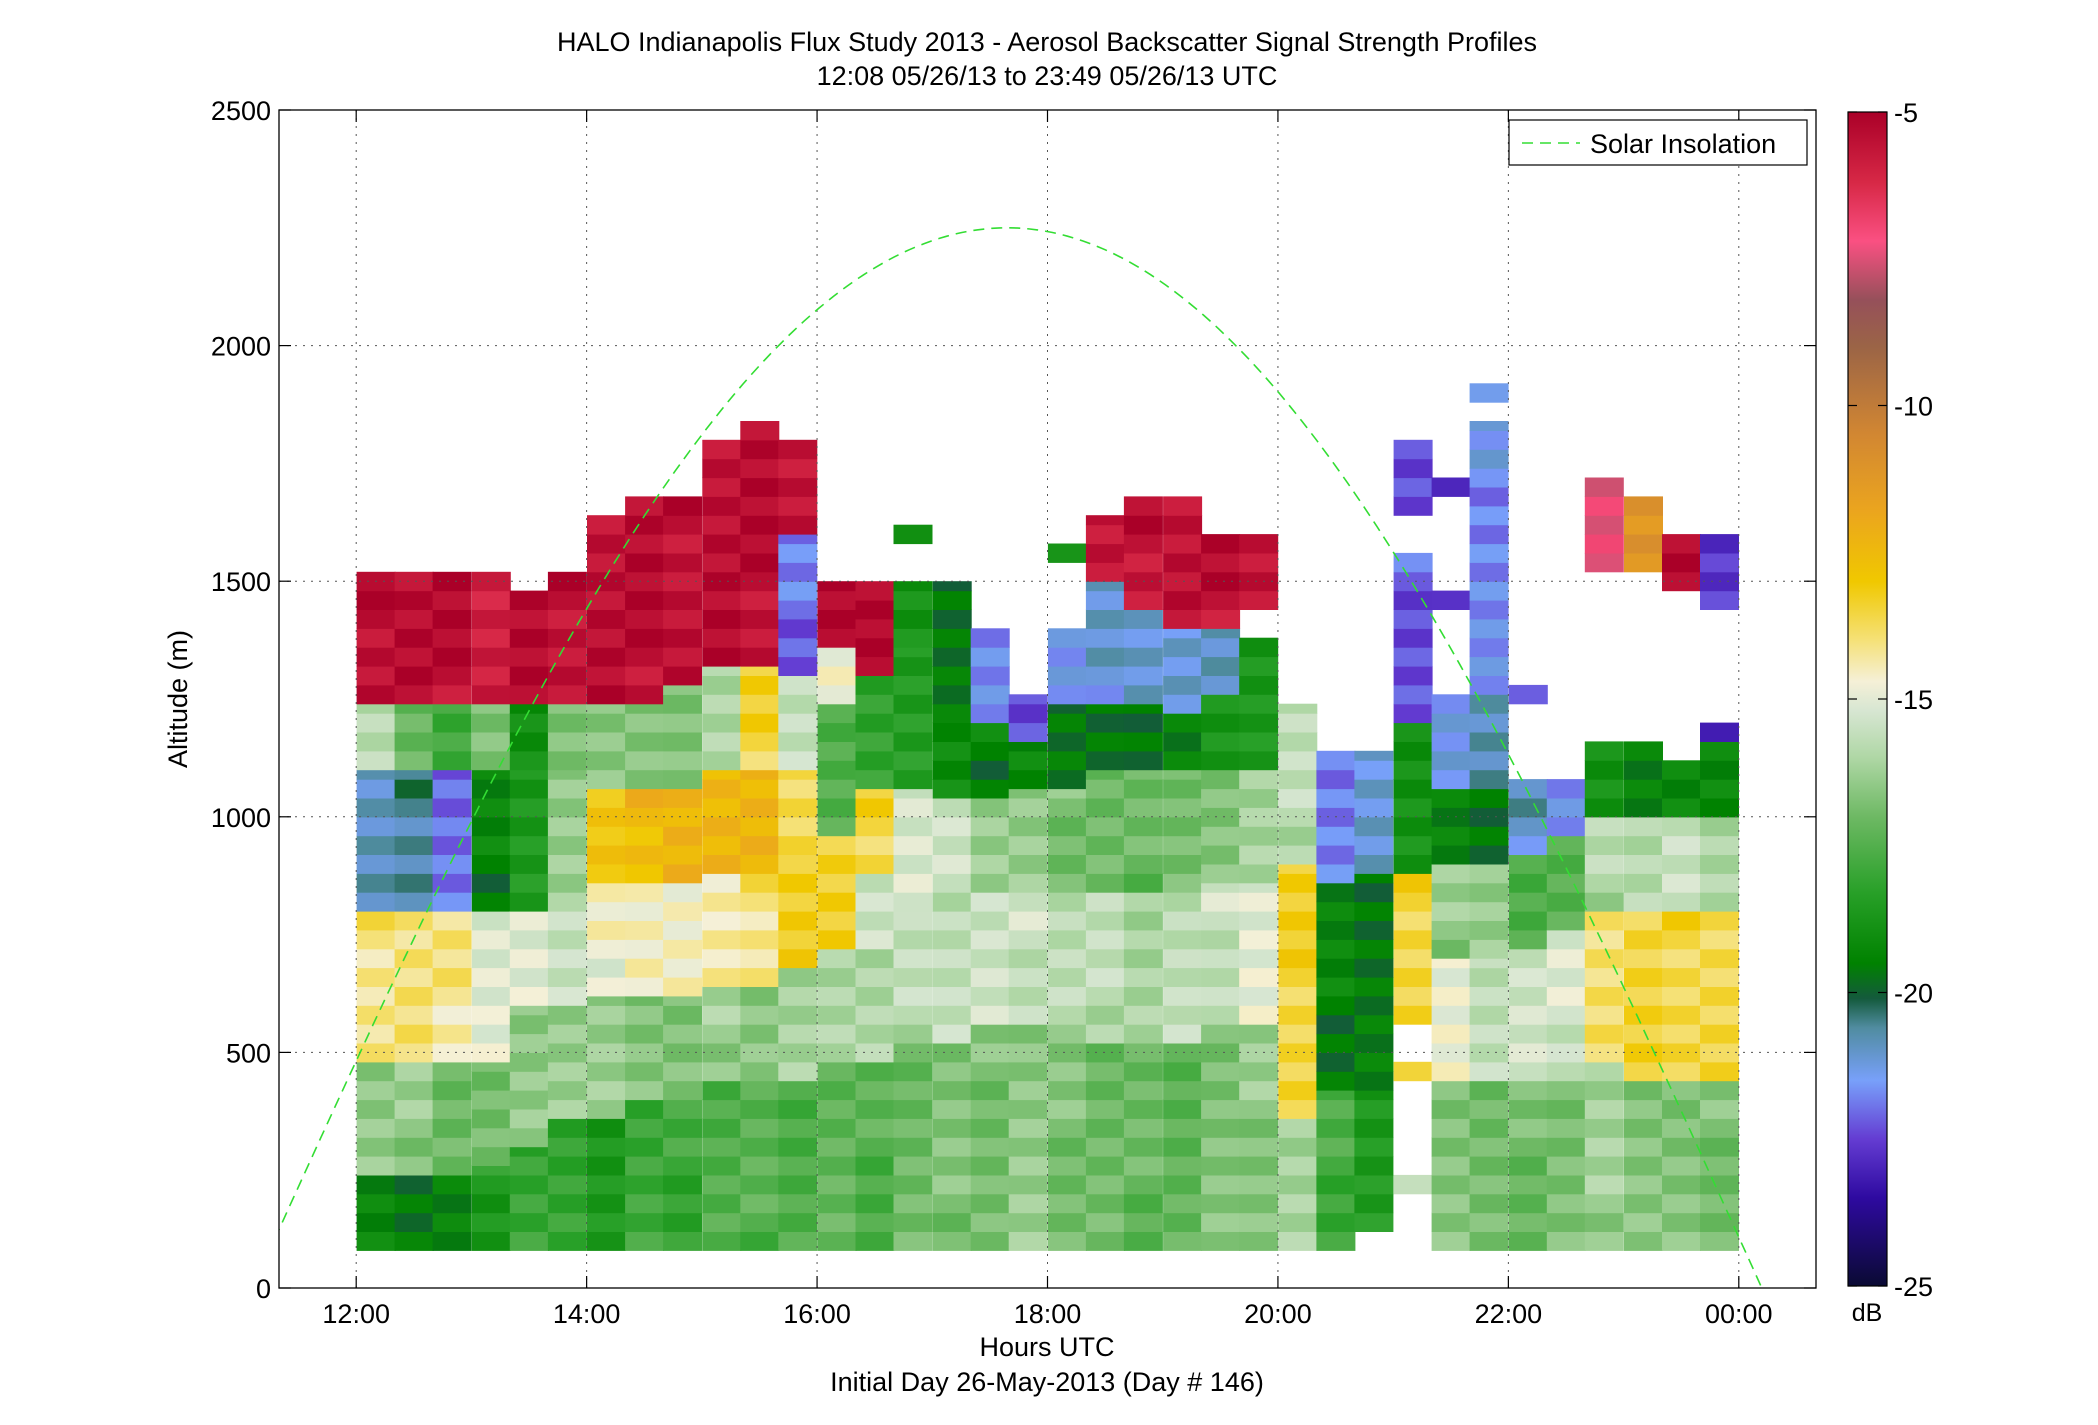  I want to click on colorbar-tick-label: -25, so click(1913, 1287).